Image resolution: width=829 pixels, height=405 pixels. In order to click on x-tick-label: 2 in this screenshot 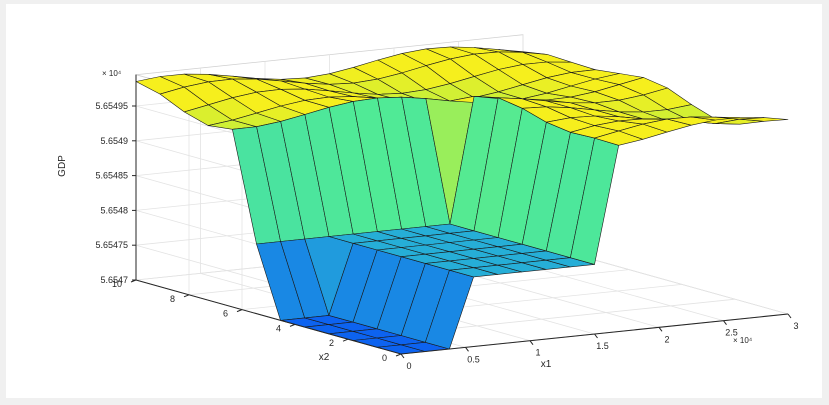, I will do `click(666, 339)`.